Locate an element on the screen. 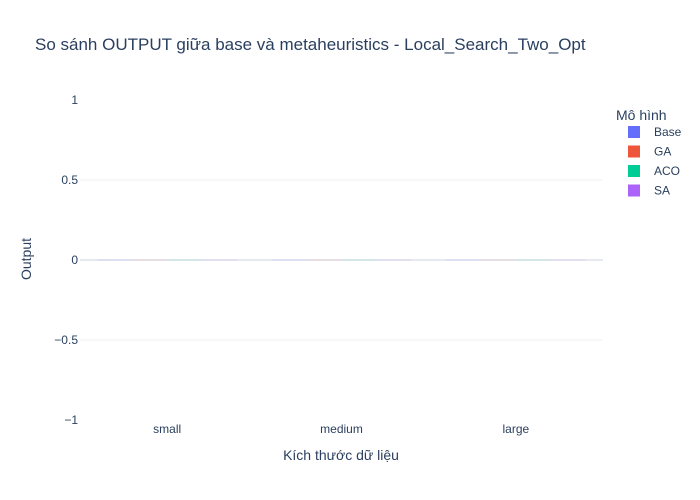  legend-title: Mô hình is located at coordinates (641, 115).